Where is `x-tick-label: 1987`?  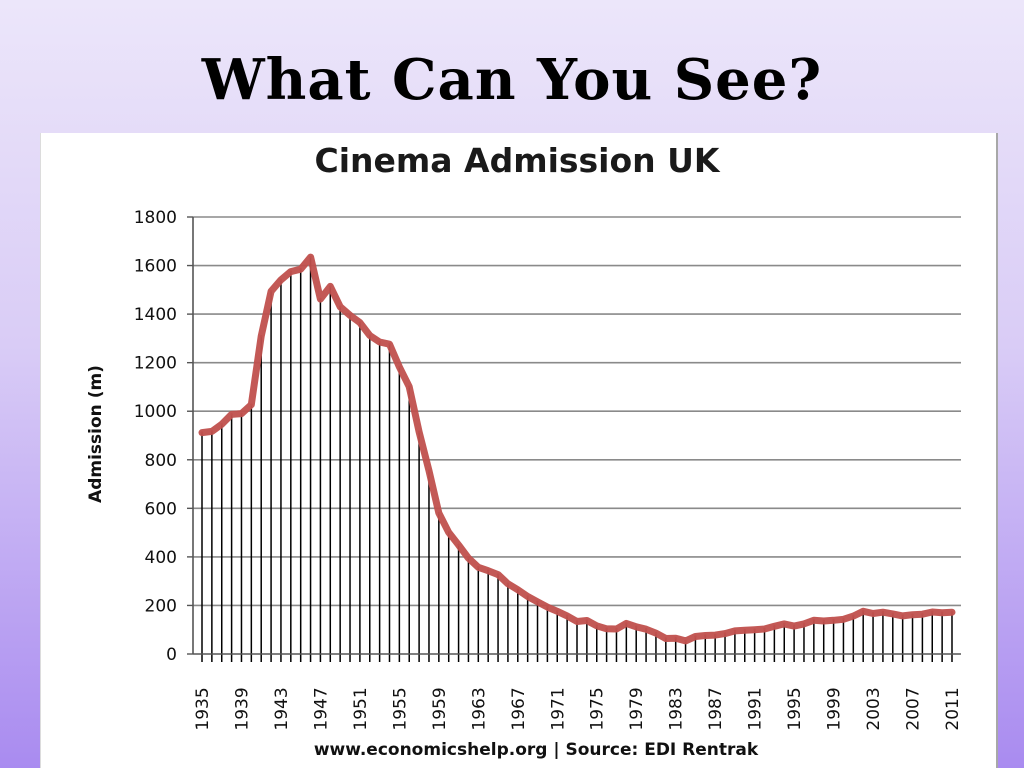 x-tick-label: 1987 is located at coordinates (716, 708).